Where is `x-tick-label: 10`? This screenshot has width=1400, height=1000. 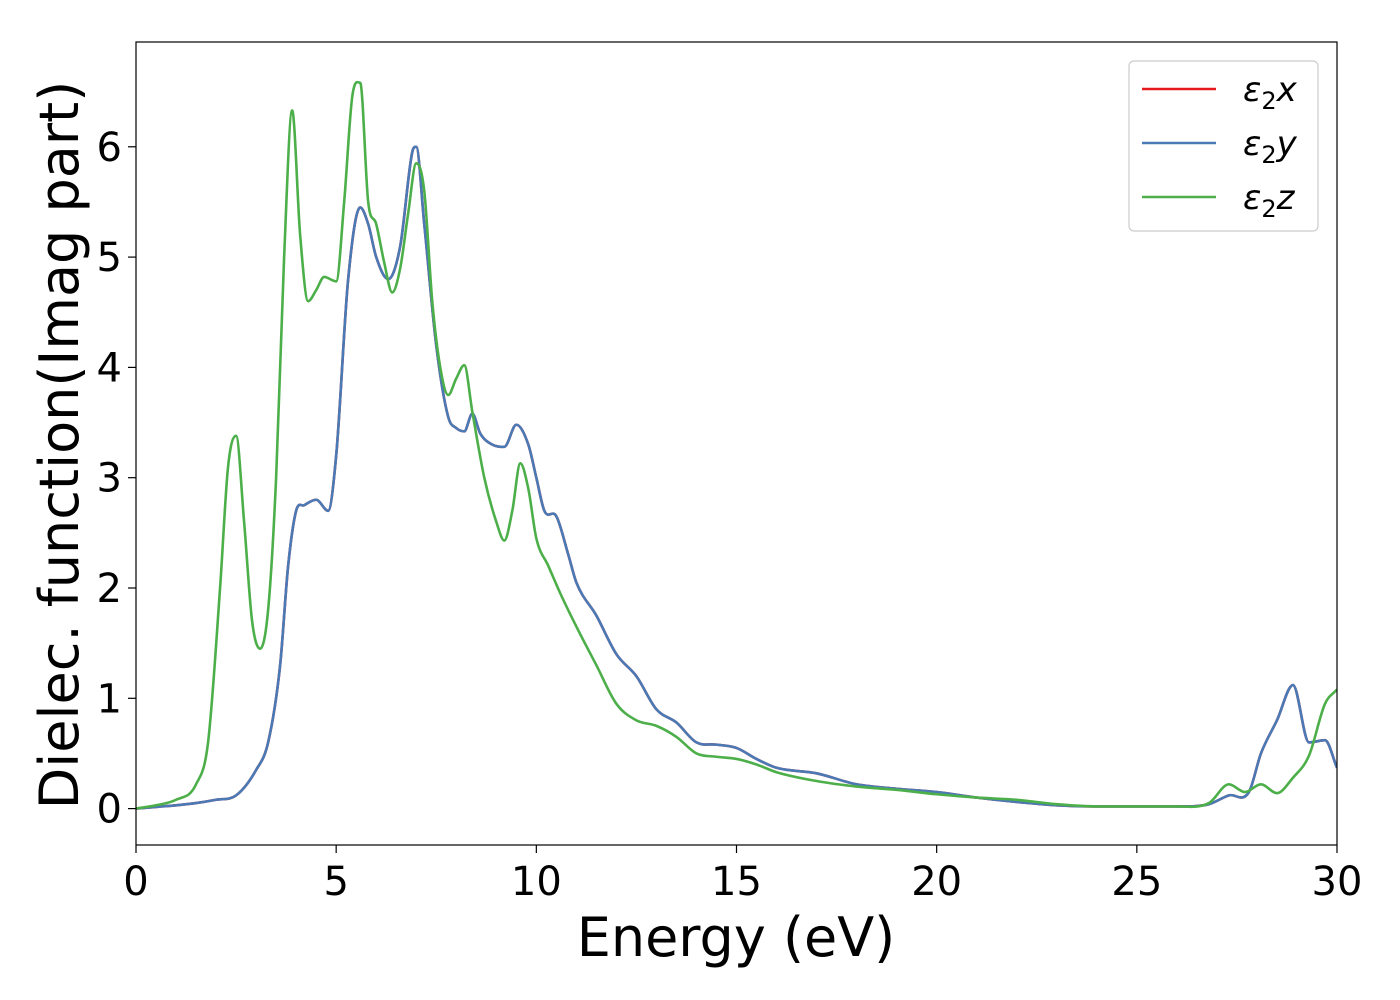 x-tick-label: 10 is located at coordinates (536, 882).